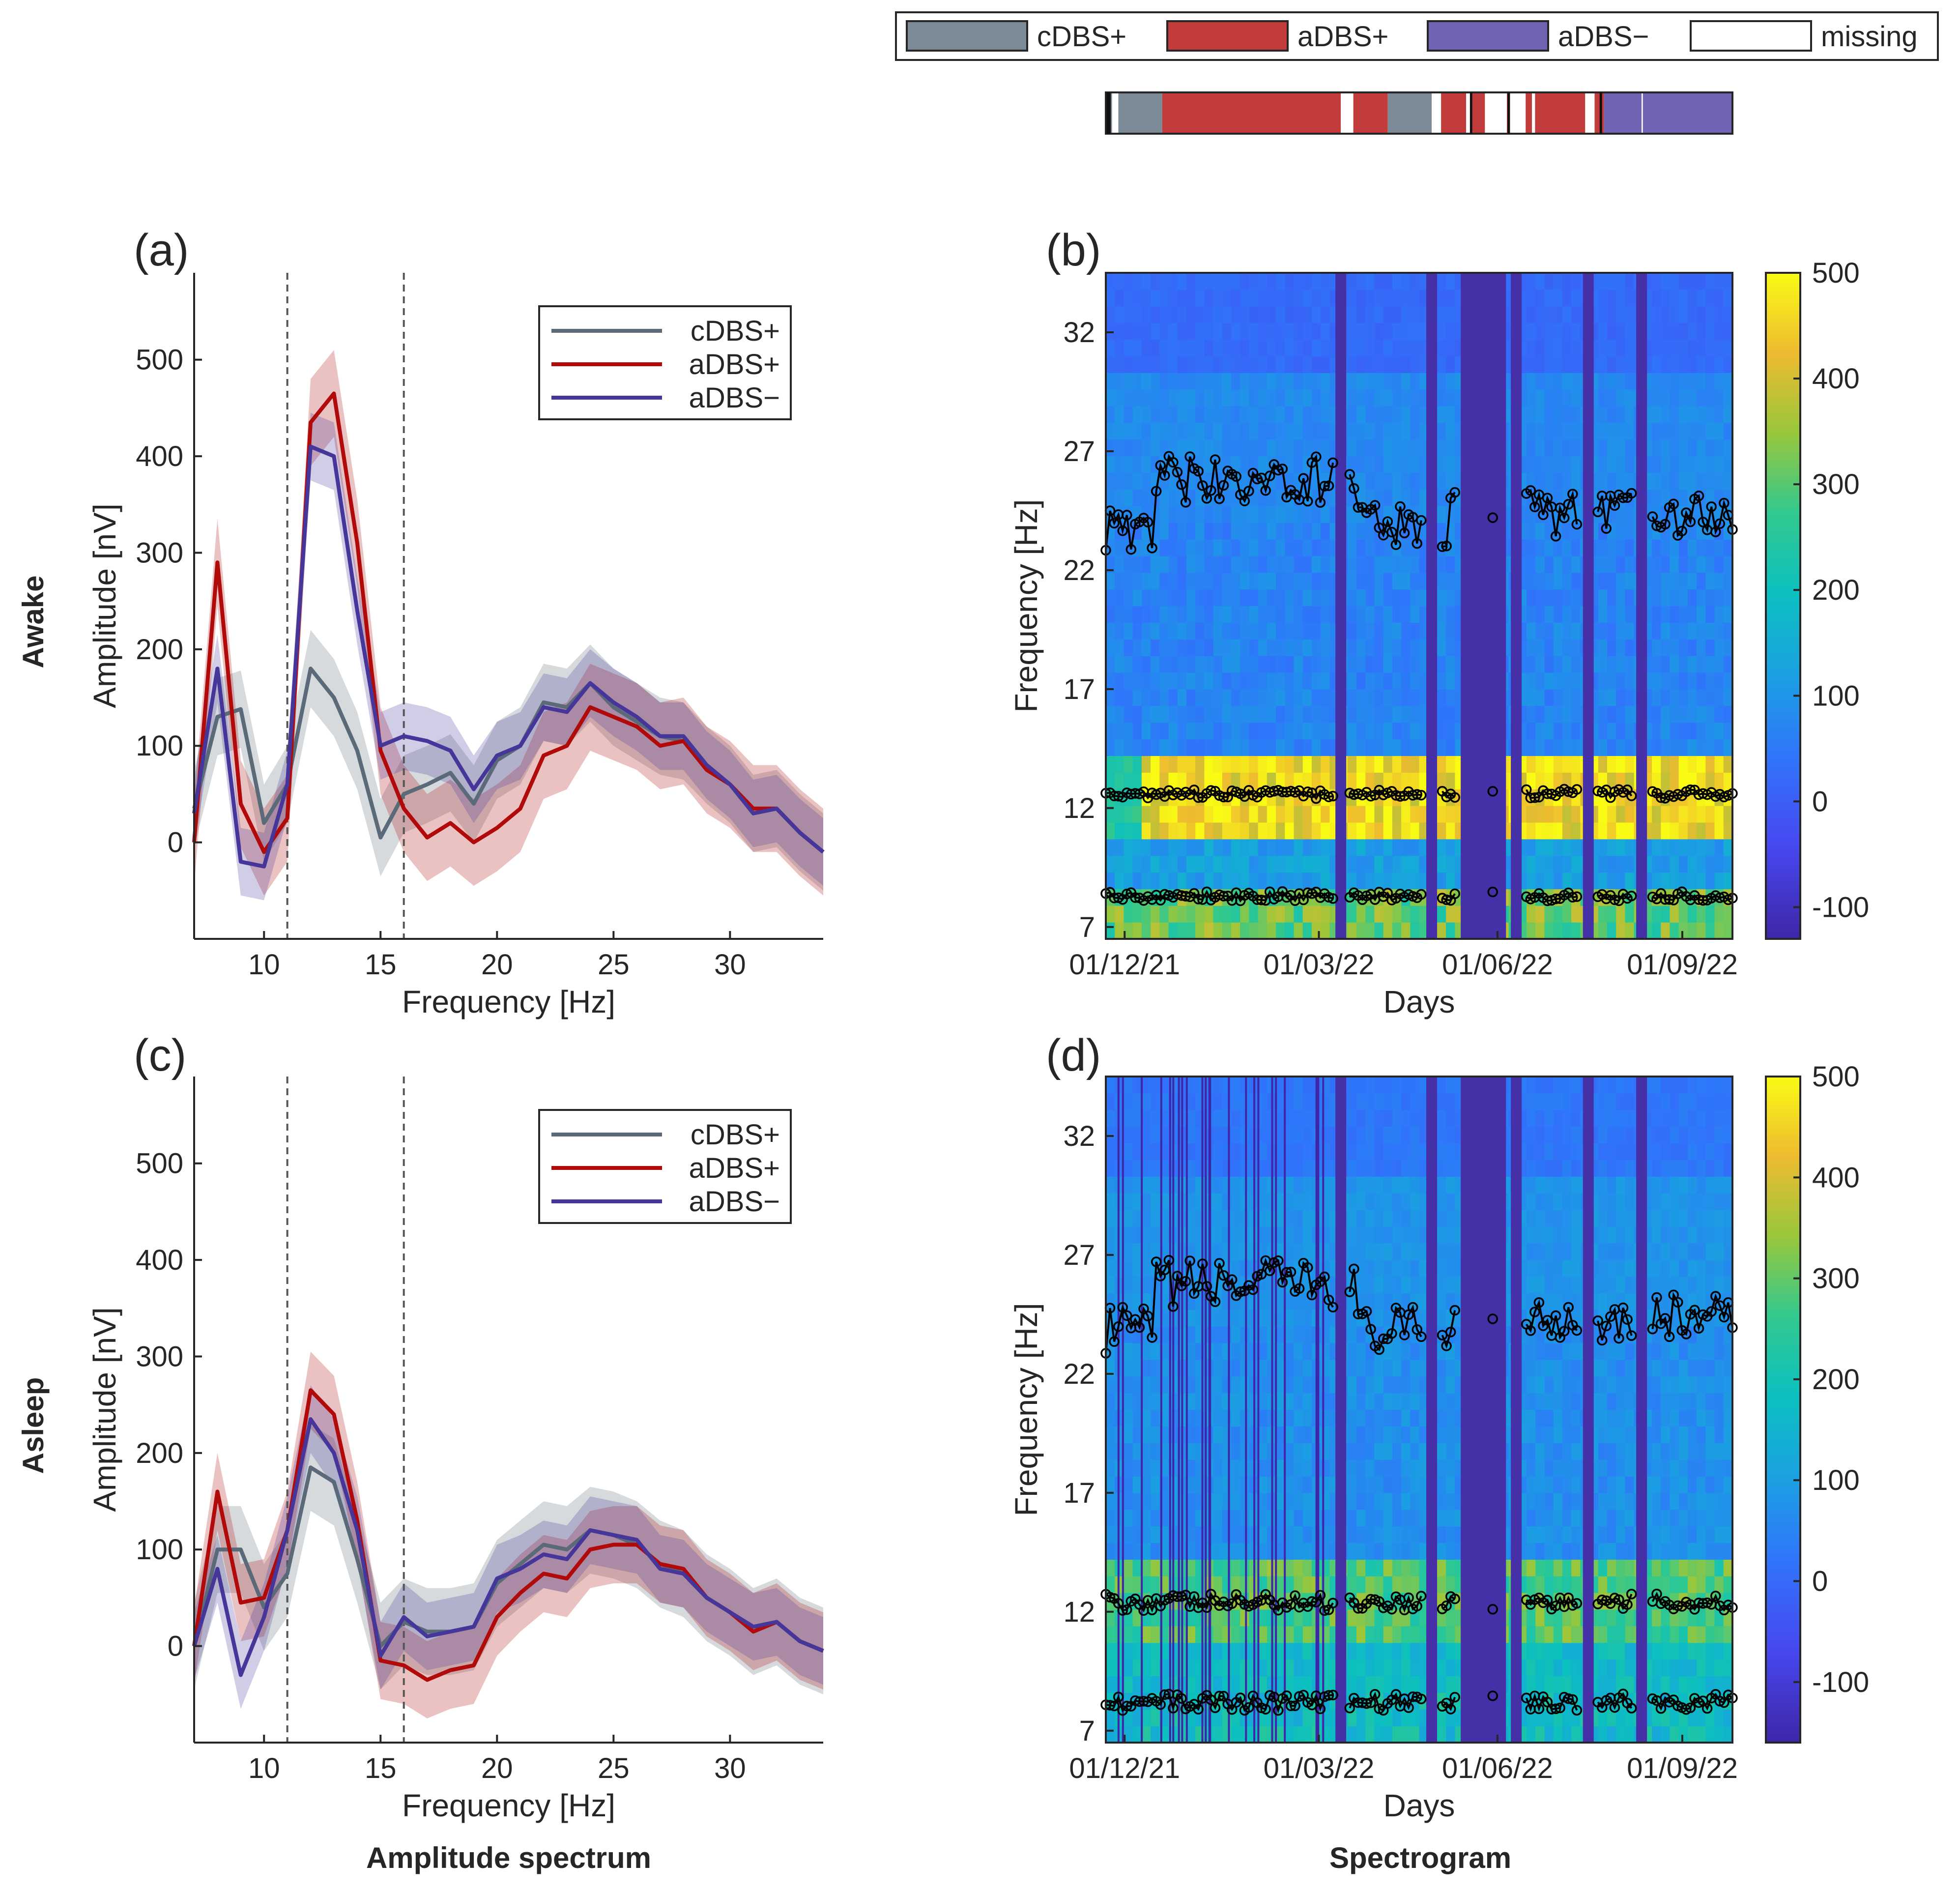 This screenshot has width=1960, height=1893. Describe the element at coordinates (509, 1806) in the screenshot. I see `x-axis-label: Frequency [Hz]` at that location.